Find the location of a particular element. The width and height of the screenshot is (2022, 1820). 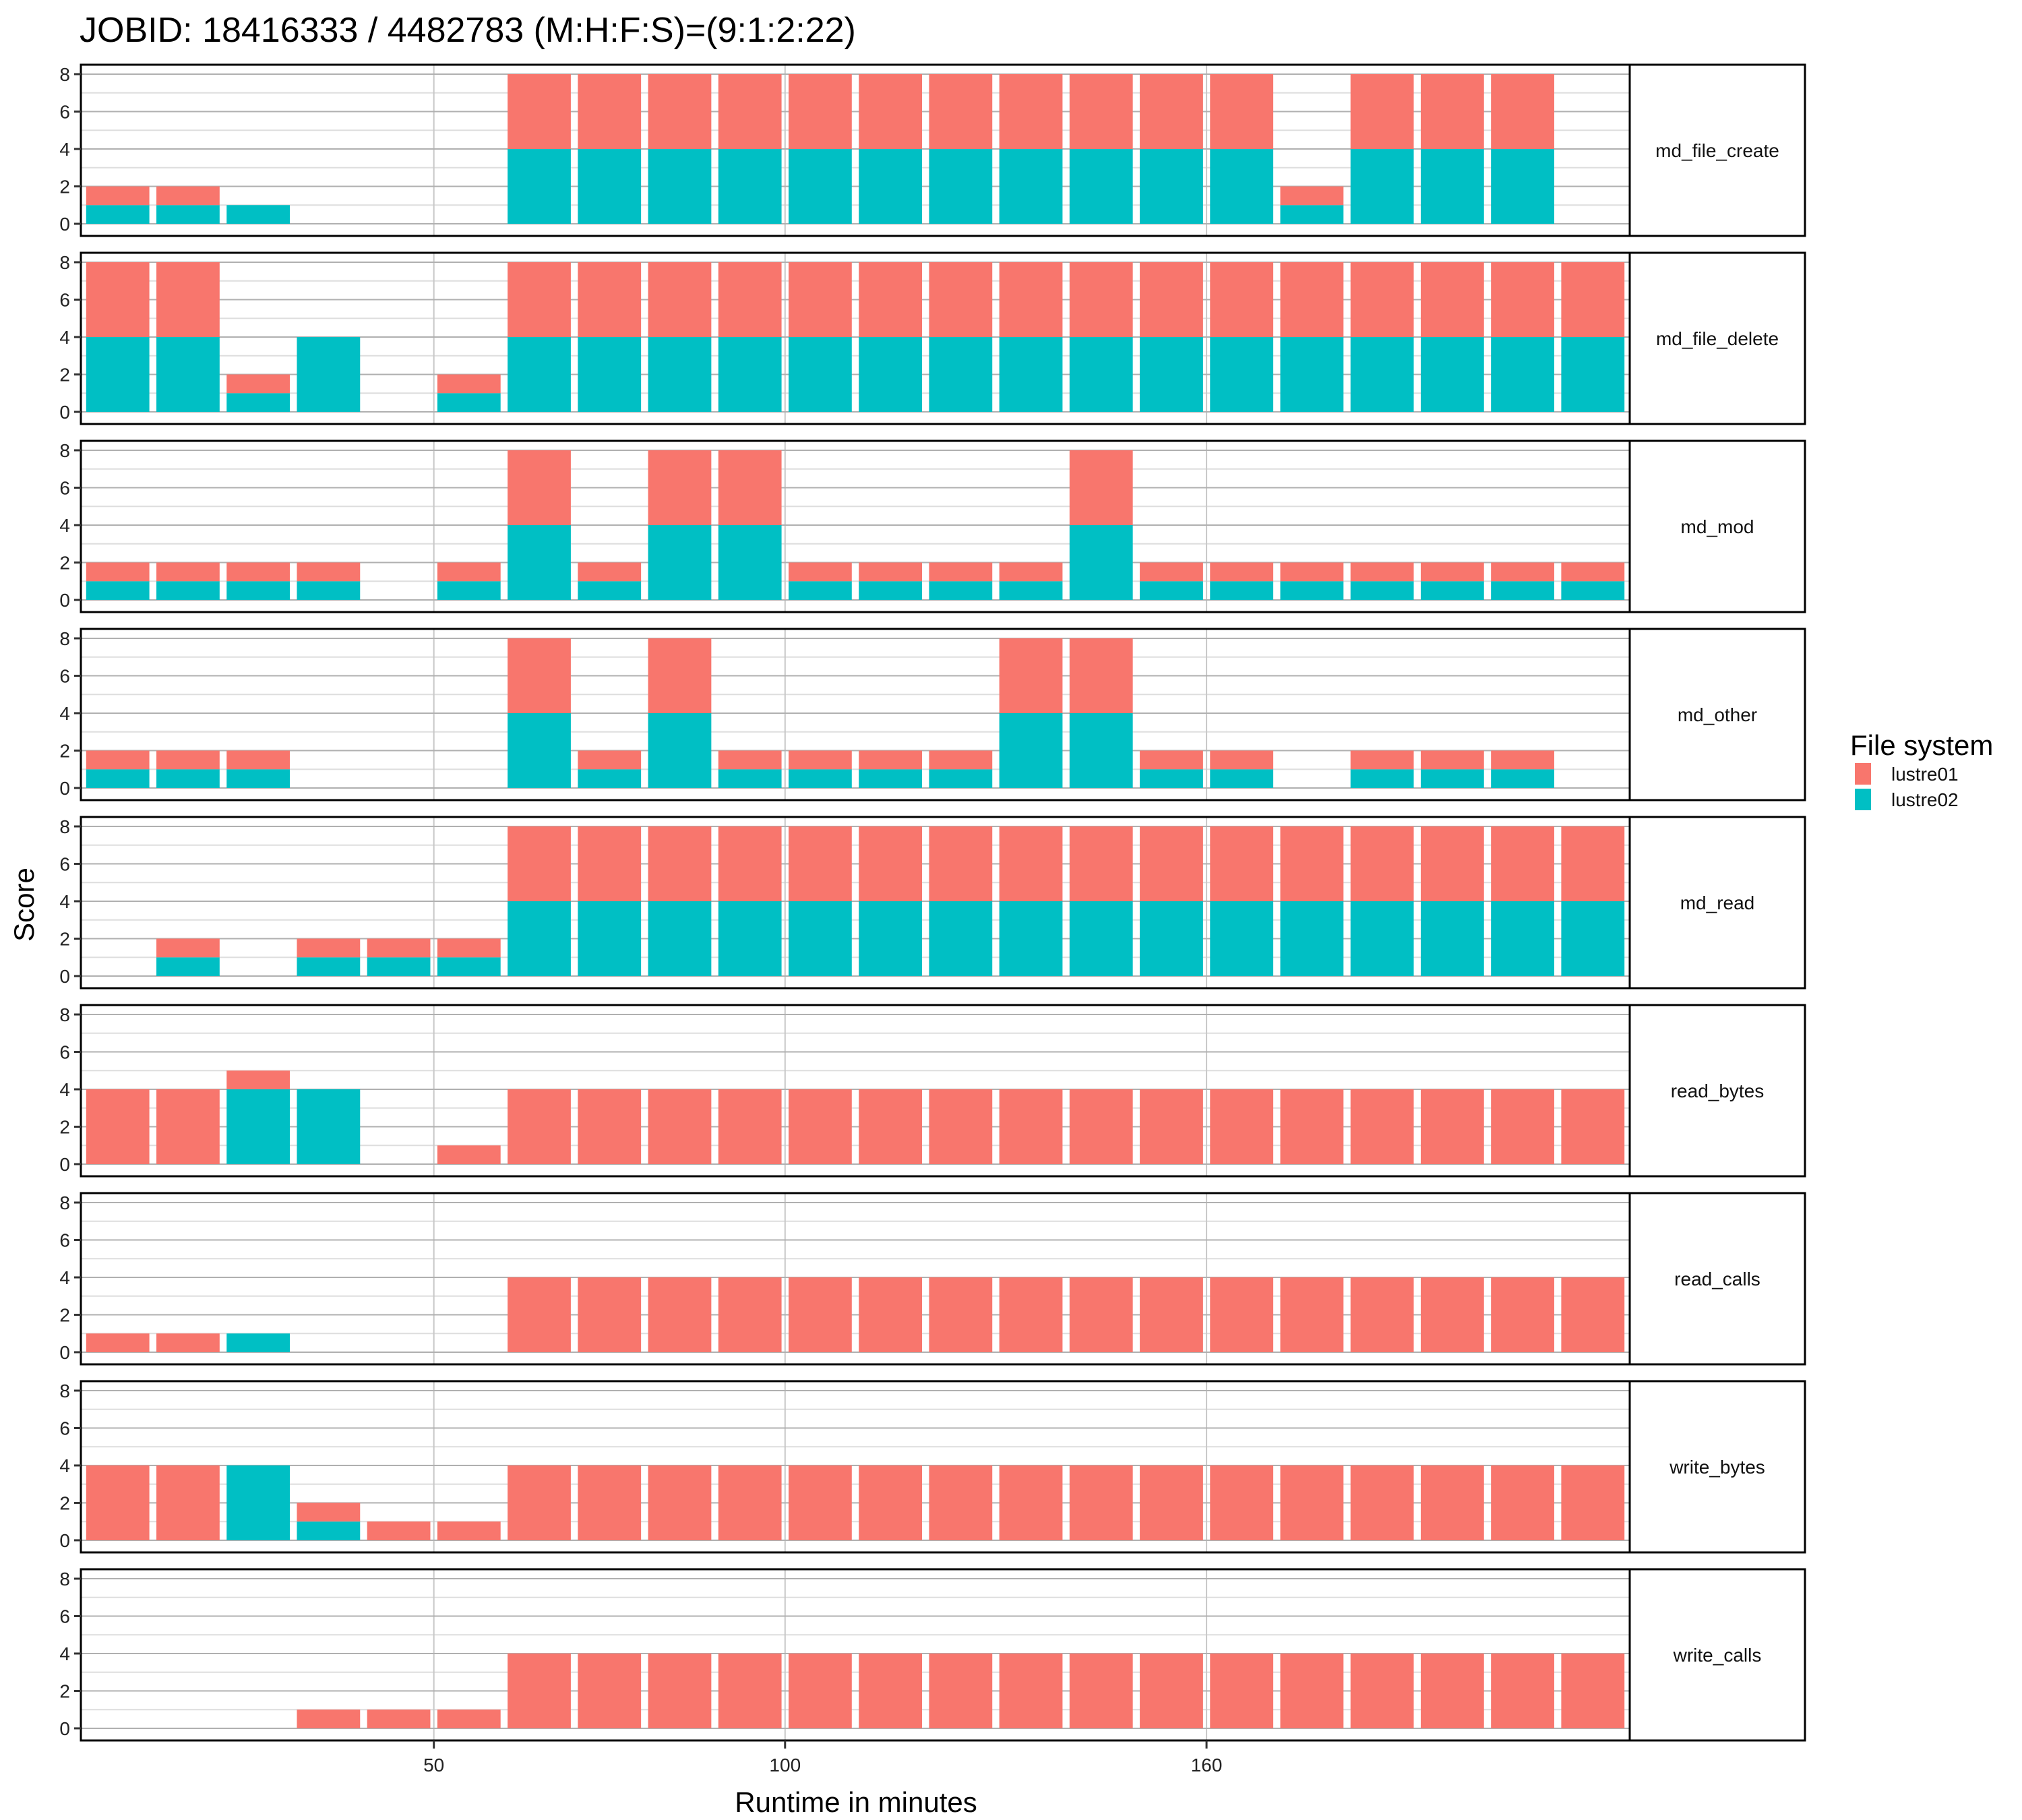

y-tick-label: 4 is located at coordinates (64, 901).